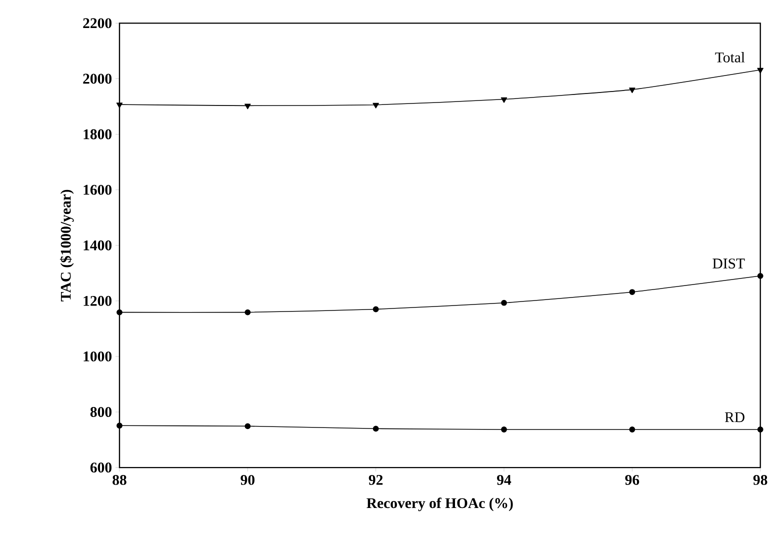  What do you see at coordinates (101, 412) in the screenshot?
I see `y-tick-label: 800` at bounding box center [101, 412].